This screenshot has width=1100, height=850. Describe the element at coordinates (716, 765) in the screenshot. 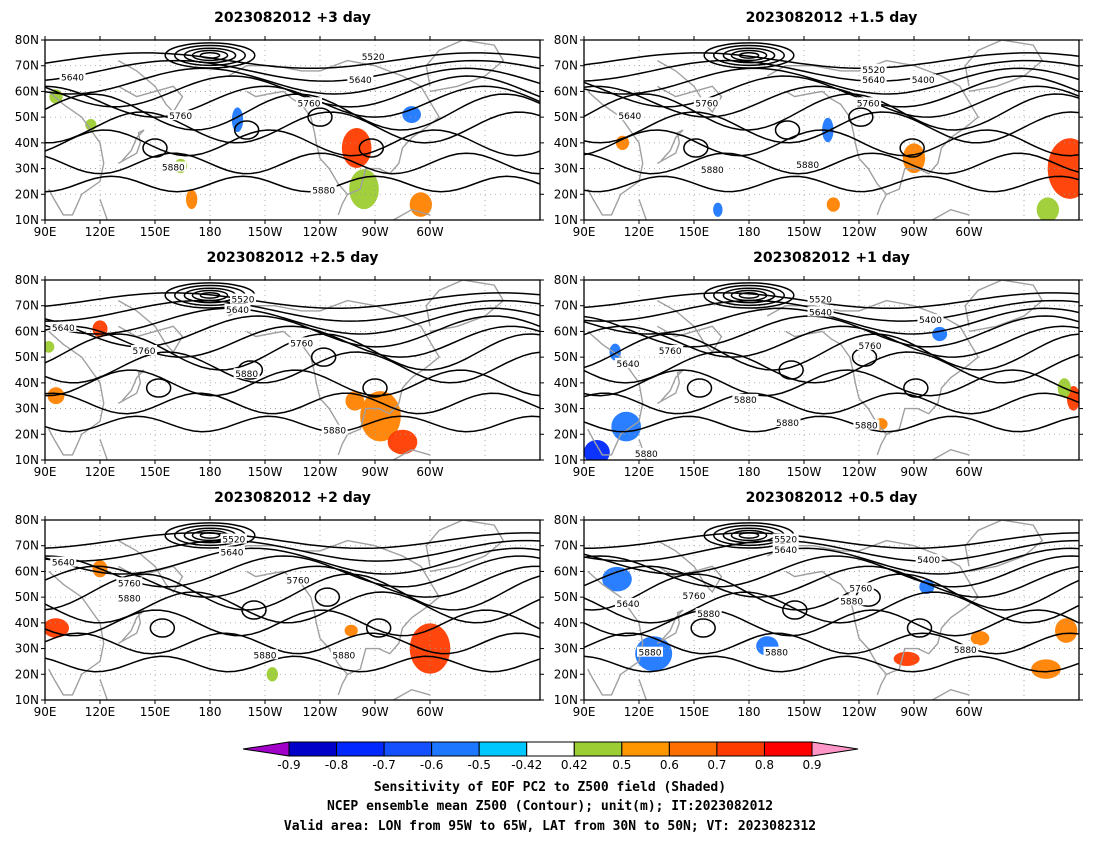

I see `colorbar-label: 0.7` at that location.